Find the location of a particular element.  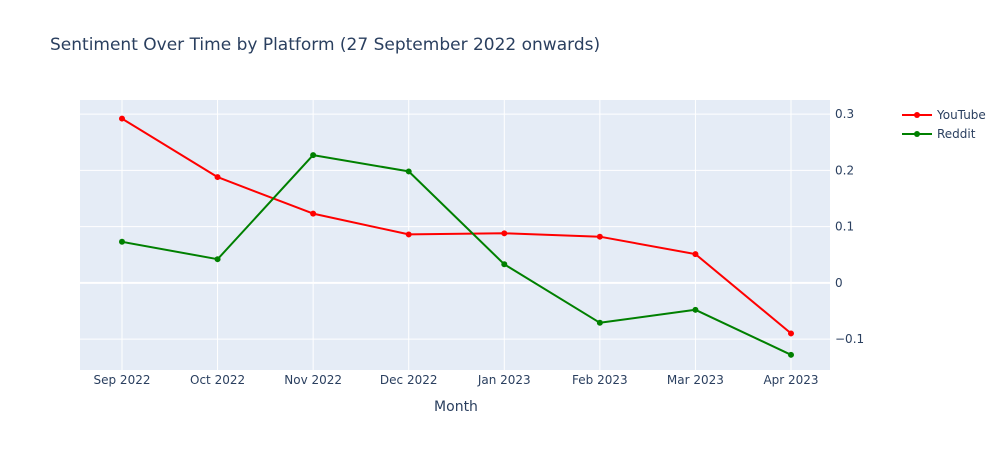

legend-label: Reddit is located at coordinates (956, 134).